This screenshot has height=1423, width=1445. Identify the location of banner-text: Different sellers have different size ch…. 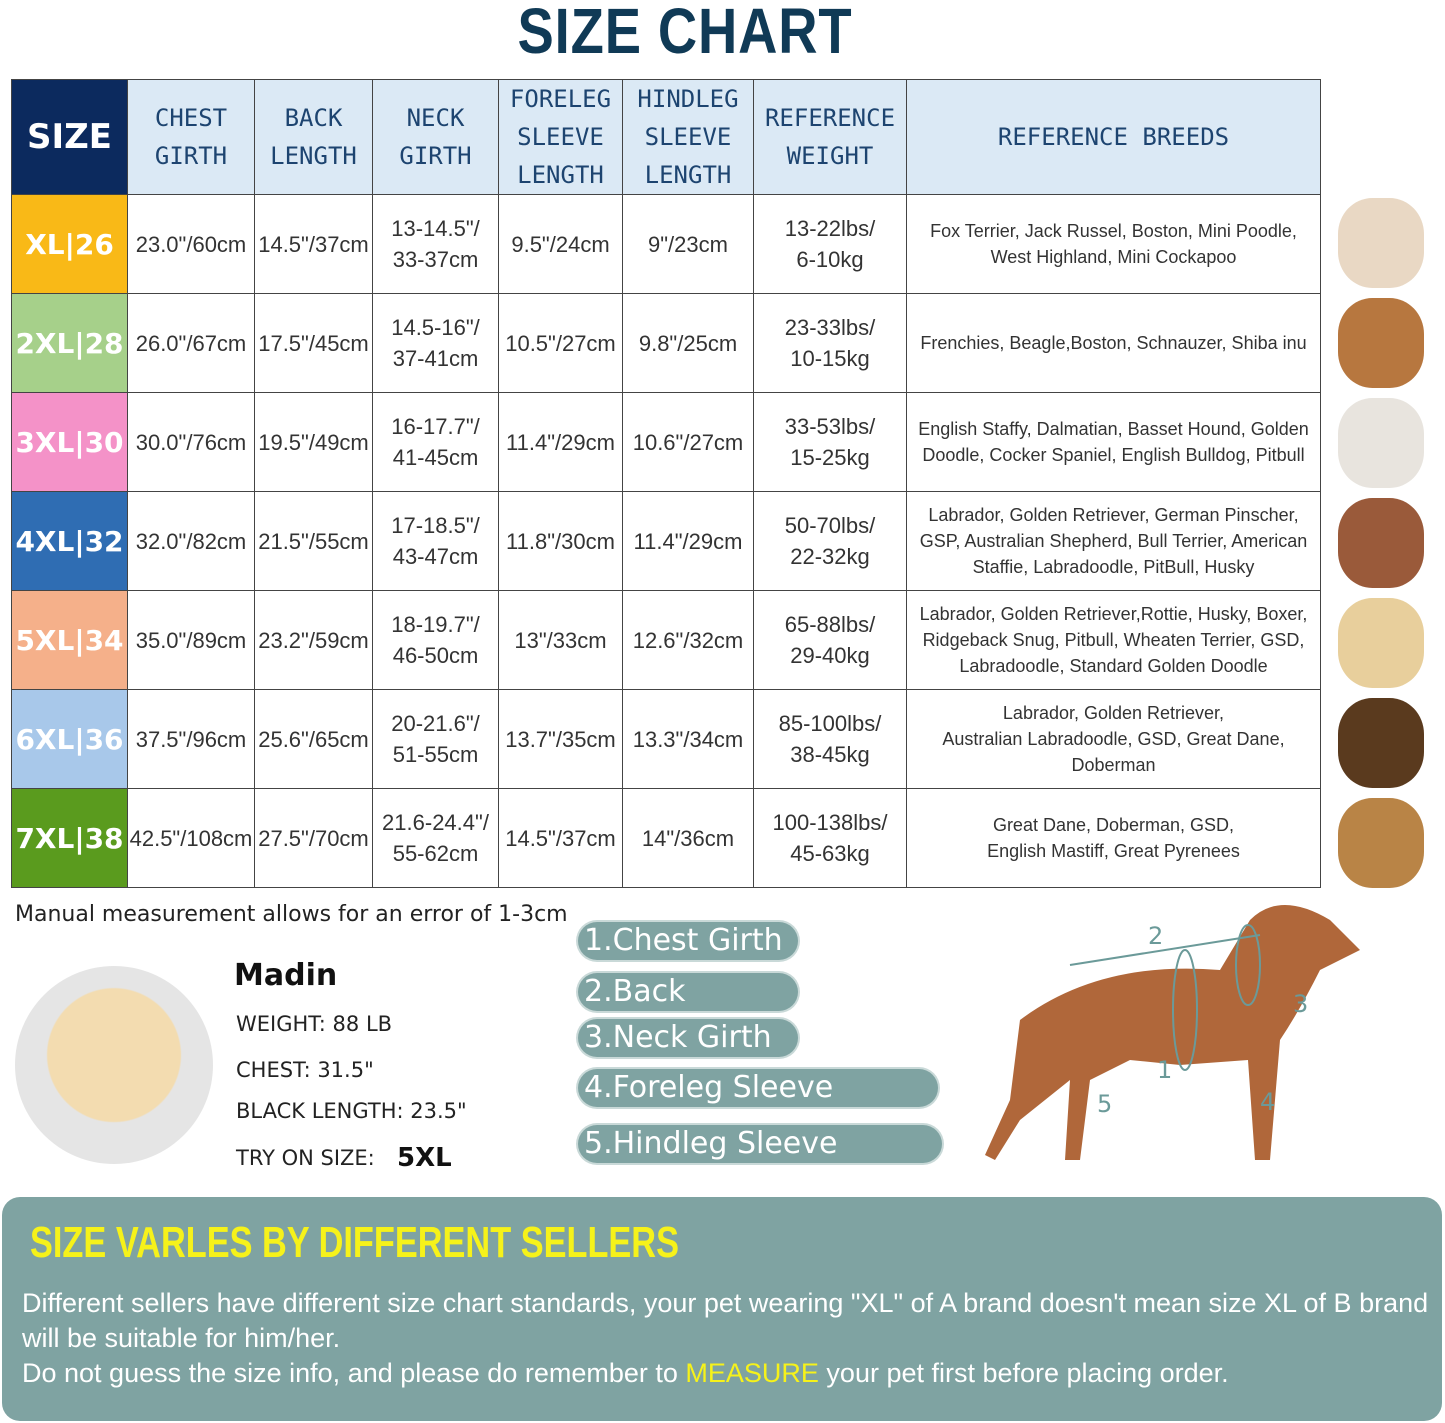
(732, 1338).